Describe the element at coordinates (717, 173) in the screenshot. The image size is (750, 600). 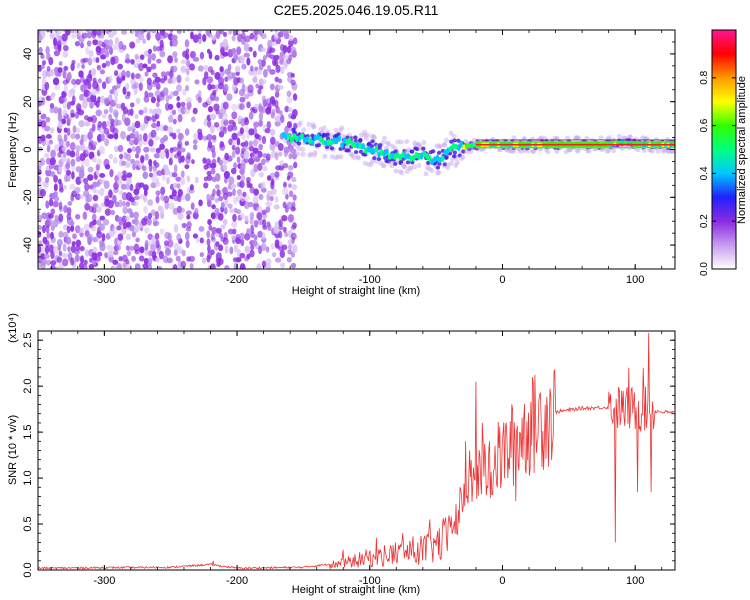
I see `colorbar-axis: 0.0 0.2 0.4 0.6 0.8` at that location.